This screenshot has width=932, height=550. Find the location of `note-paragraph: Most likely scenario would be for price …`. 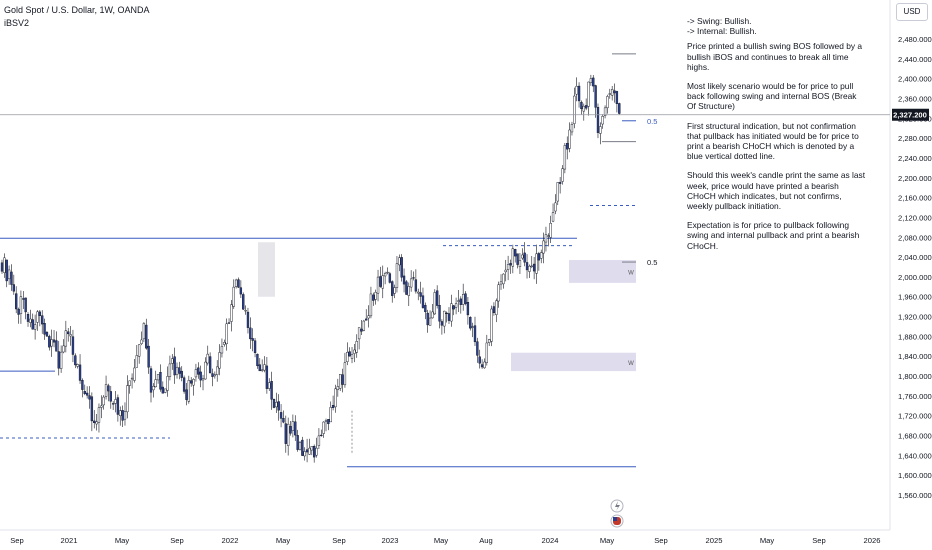

note-paragraph: Most likely scenario would be for price … is located at coordinates (772, 96).